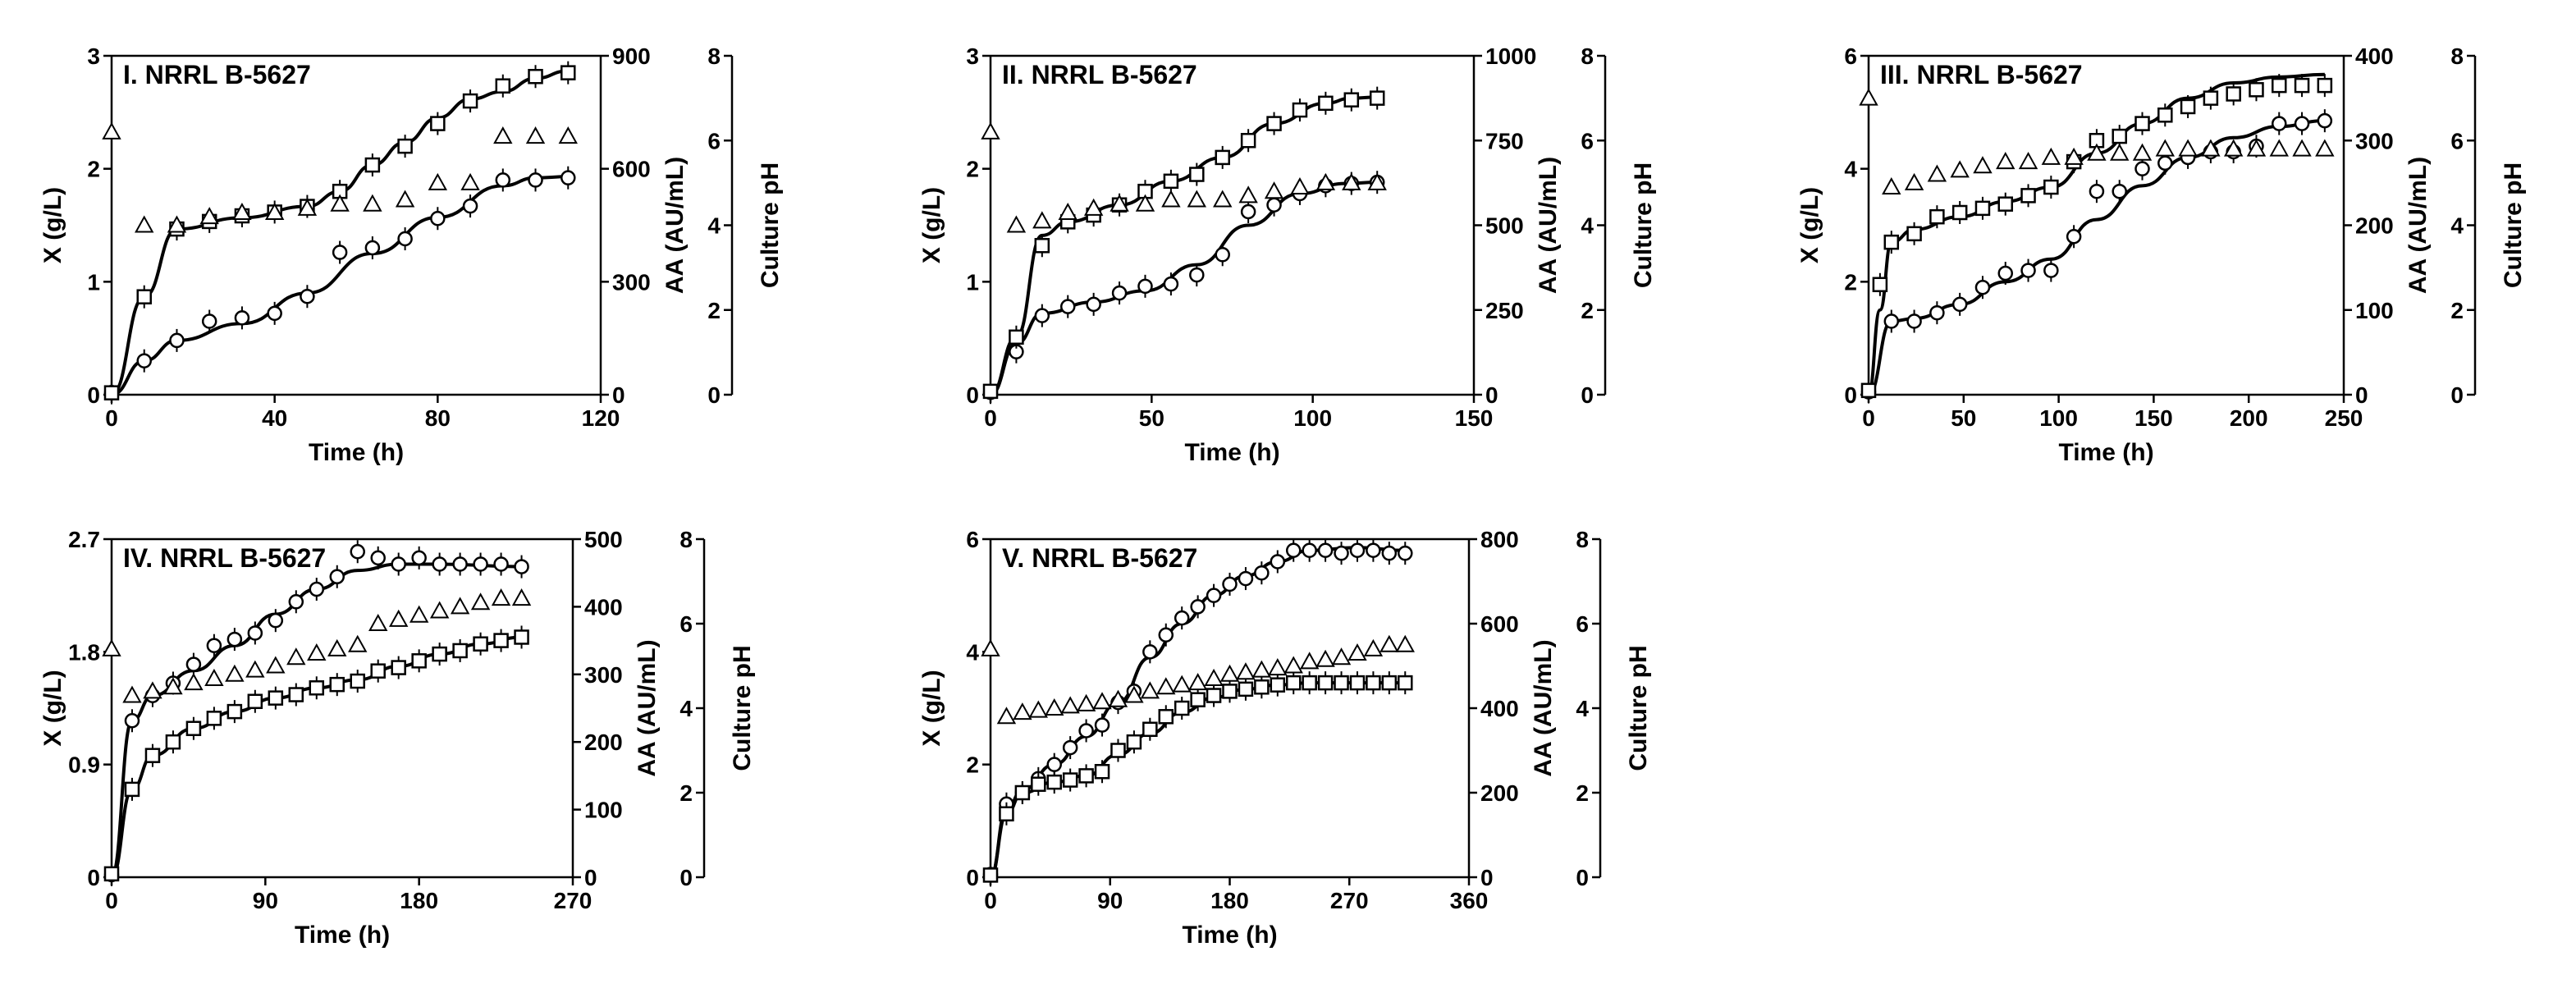  What do you see at coordinates (603, 742) in the screenshot?
I see `y2-tick-label: 200` at bounding box center [603, 742].